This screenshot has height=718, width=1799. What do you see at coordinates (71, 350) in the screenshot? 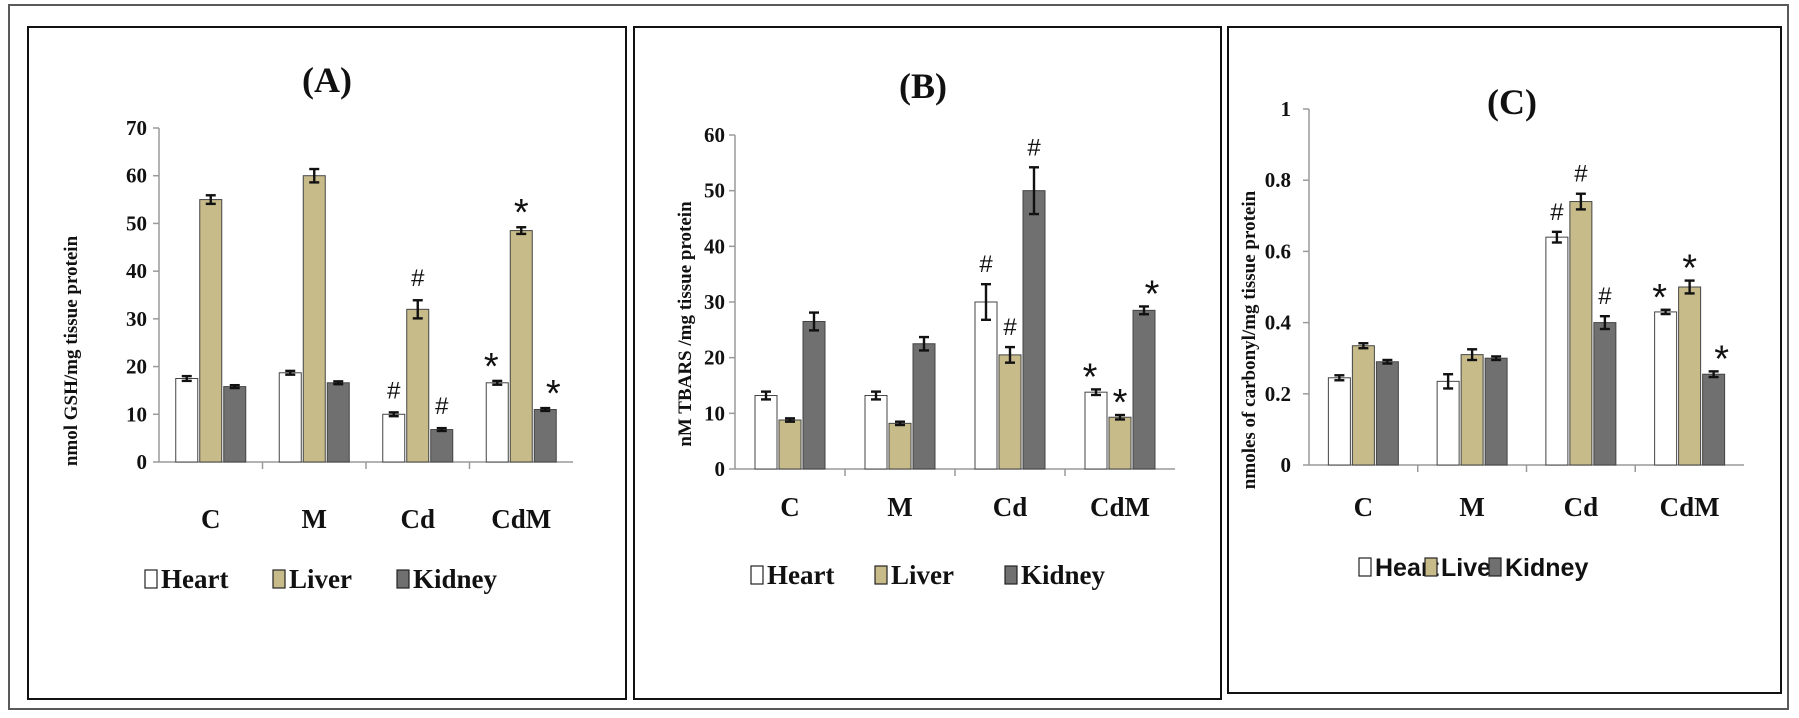
I see `y-axis-label: nmol GSH/mg tissue protein` at bounding box center [71, 350].